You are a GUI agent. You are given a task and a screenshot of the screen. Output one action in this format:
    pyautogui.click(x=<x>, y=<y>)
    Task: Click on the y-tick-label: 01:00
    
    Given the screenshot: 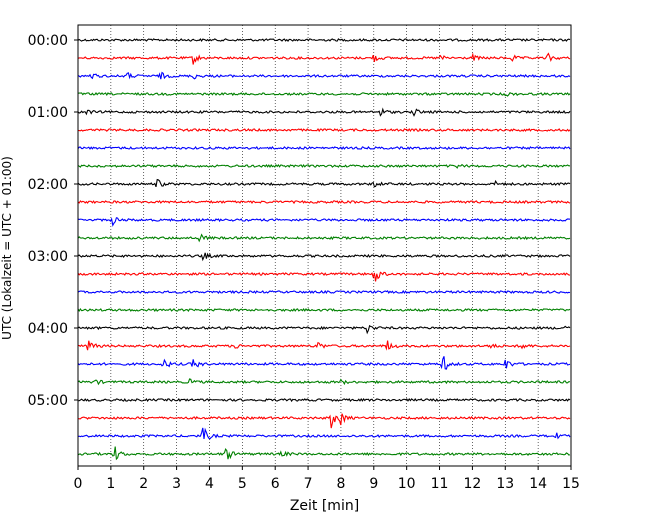 What is the action you would take?
    pyautogui.click(x=48, y=113)
    